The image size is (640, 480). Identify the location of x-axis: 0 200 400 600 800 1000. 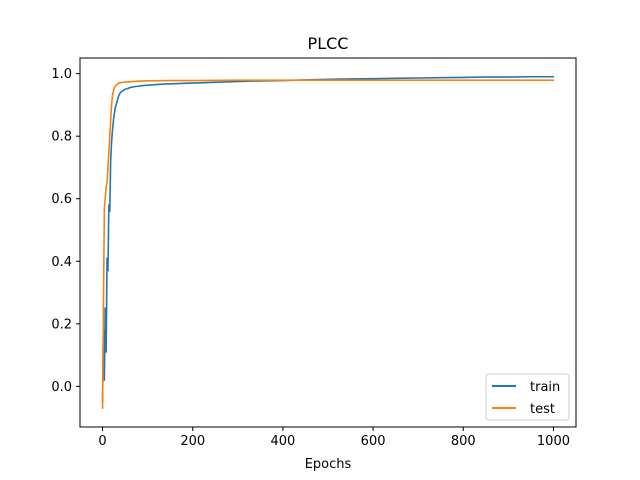
(334, 438).